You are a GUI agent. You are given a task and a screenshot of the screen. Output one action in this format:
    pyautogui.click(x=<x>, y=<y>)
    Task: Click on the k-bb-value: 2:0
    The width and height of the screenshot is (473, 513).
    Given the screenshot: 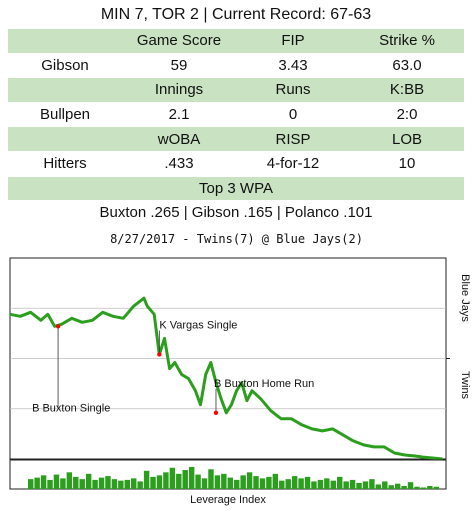 What is the action you would take?
    pyautogui.click(x=407, y=115)
    